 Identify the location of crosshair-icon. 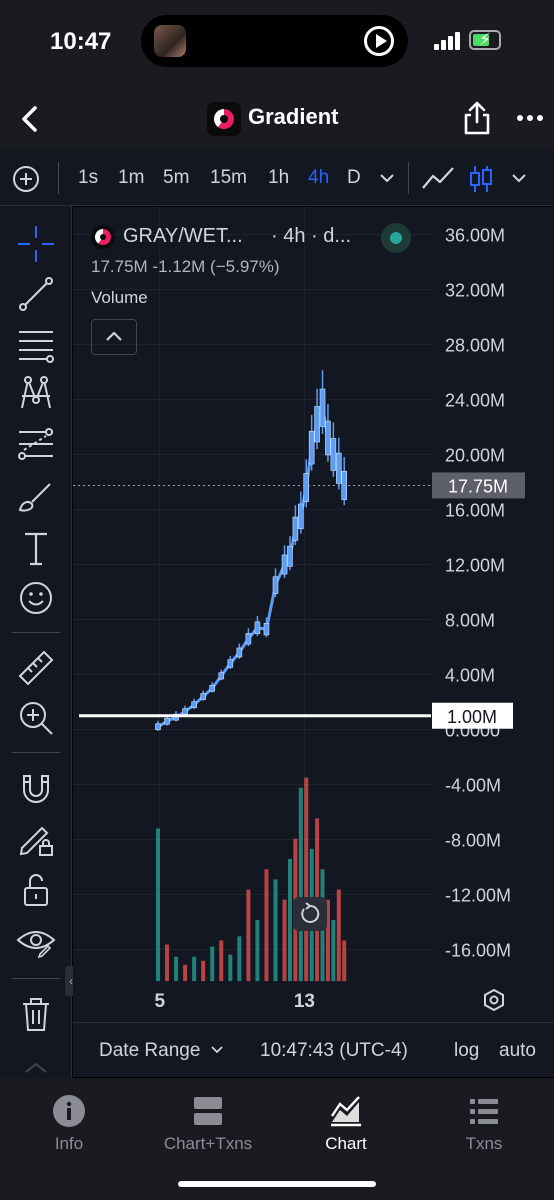
(36, 244).